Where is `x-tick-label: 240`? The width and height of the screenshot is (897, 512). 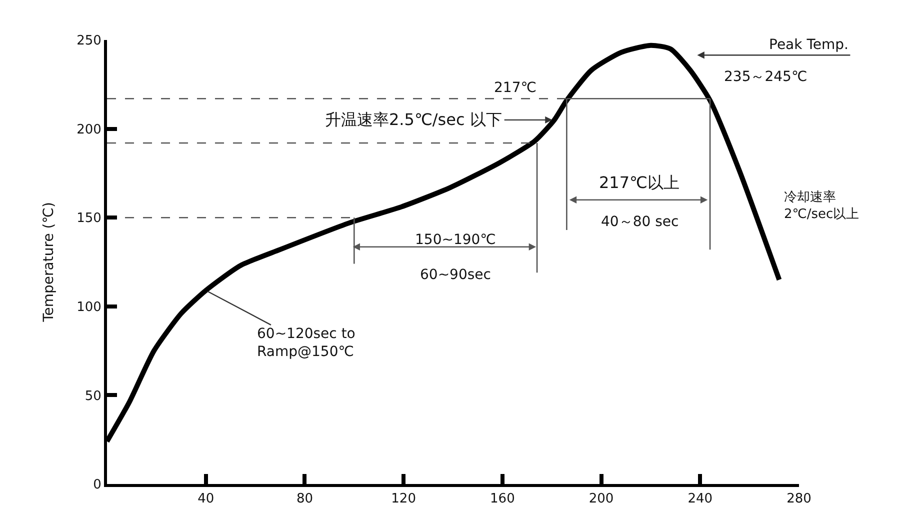
x-tick-label: 240 is located at coordinates (700, 499).